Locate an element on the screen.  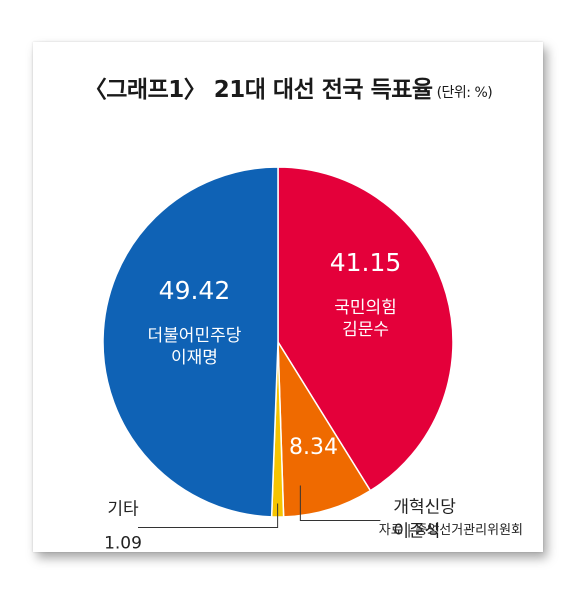
chart-title: 〈그래프1〉 21대 대선 전국 득표율 (단위: %) is located at coordinates (288, 87).